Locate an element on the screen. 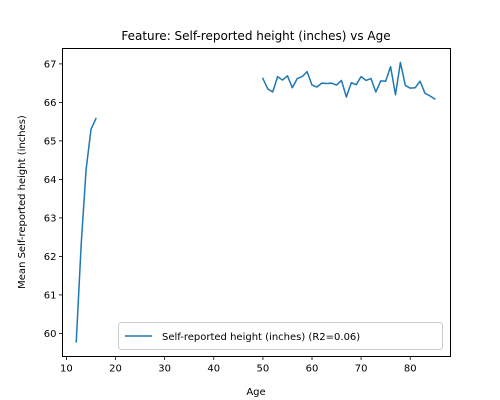 The height and width of the screenshot is (400, 500). x-tick-label: 10 is located at coordinates (66, 369).